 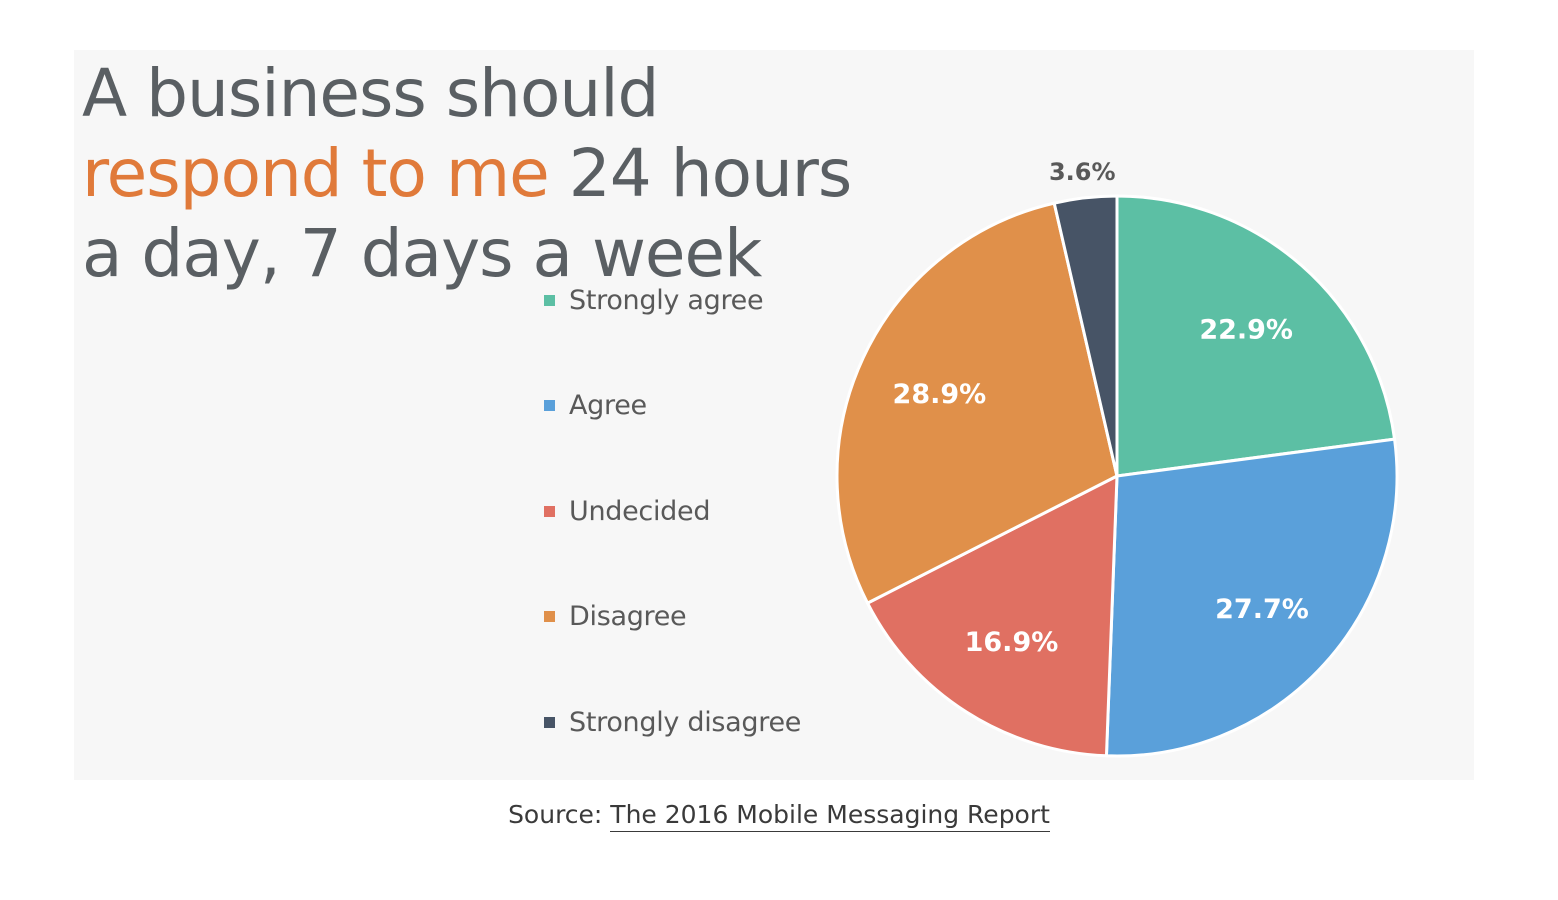 I want to click on legend-label-undecided: Undecided, so click(x=640, y=511).